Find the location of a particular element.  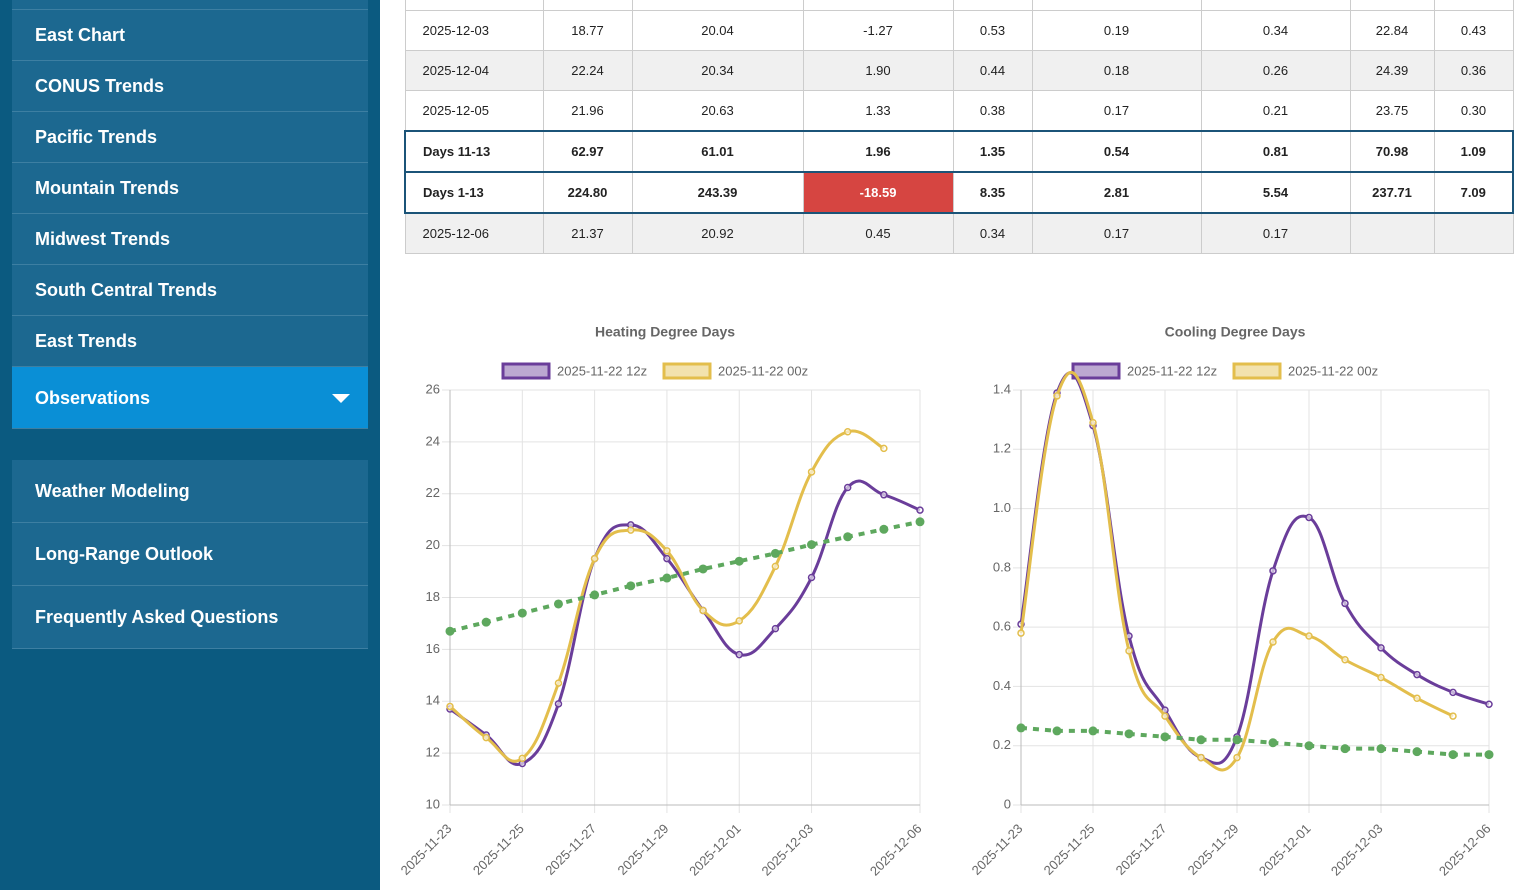

nav-item: Weather Modeling is located at coordinates (190, 491).